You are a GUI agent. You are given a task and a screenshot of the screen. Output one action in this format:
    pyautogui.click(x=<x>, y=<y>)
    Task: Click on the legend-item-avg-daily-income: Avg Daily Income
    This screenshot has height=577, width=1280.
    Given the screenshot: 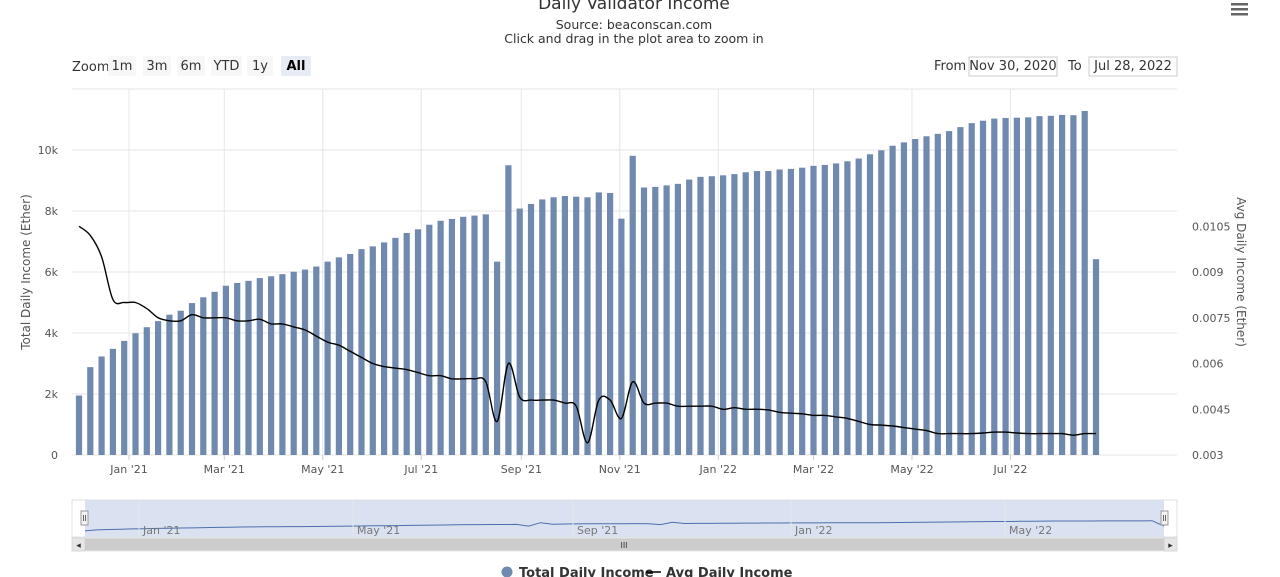 What is the action you would take?
    pyautogui.click(x=719, y=571)
    